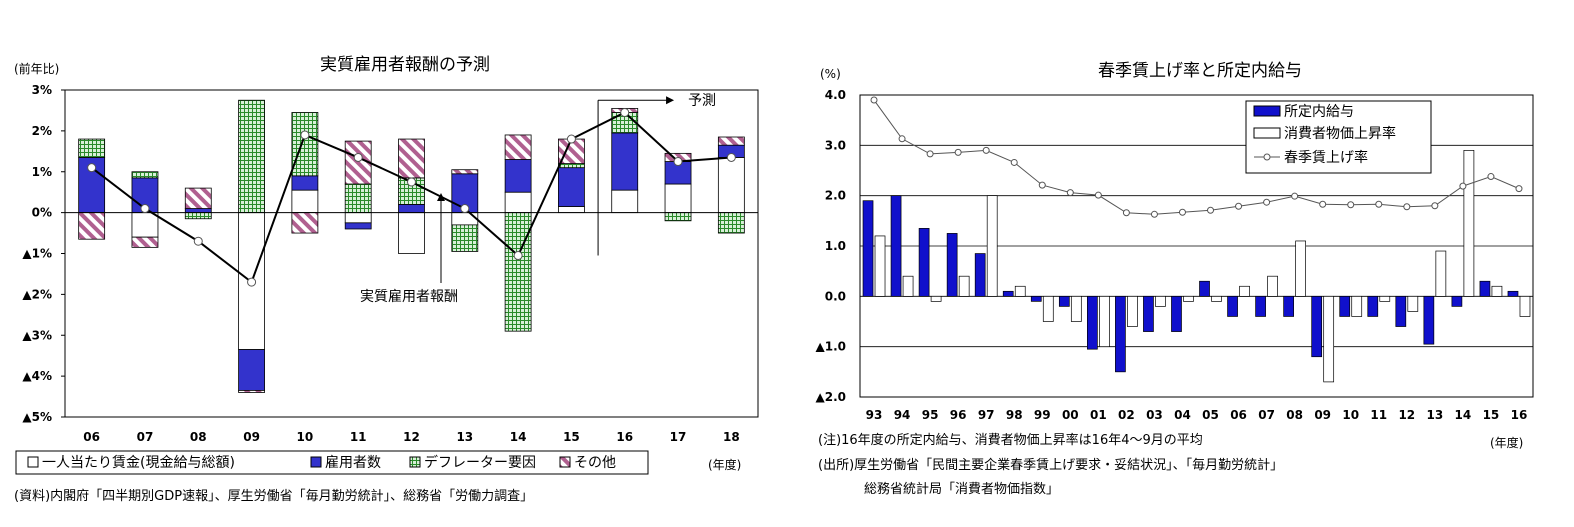 Image resolution: width=1574 pixels, height=527 pixels. I want to click on x-tick-label: 17, so click(678, 437).